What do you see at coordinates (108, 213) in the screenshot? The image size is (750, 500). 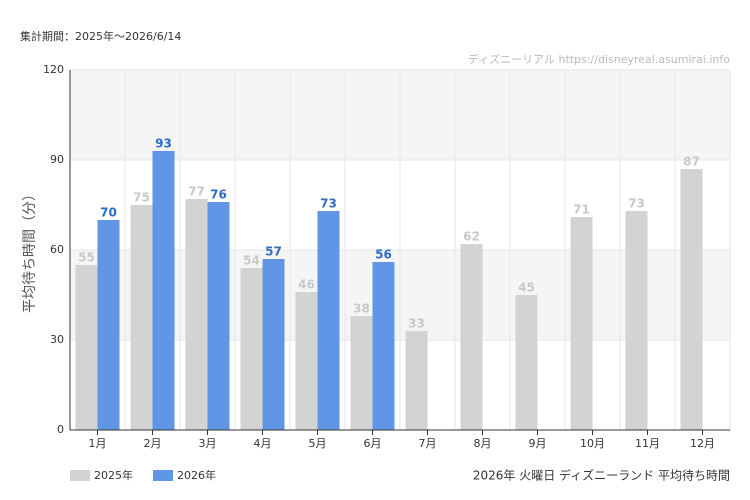 I see `value-label: 70` at bounding box center [108, 213].